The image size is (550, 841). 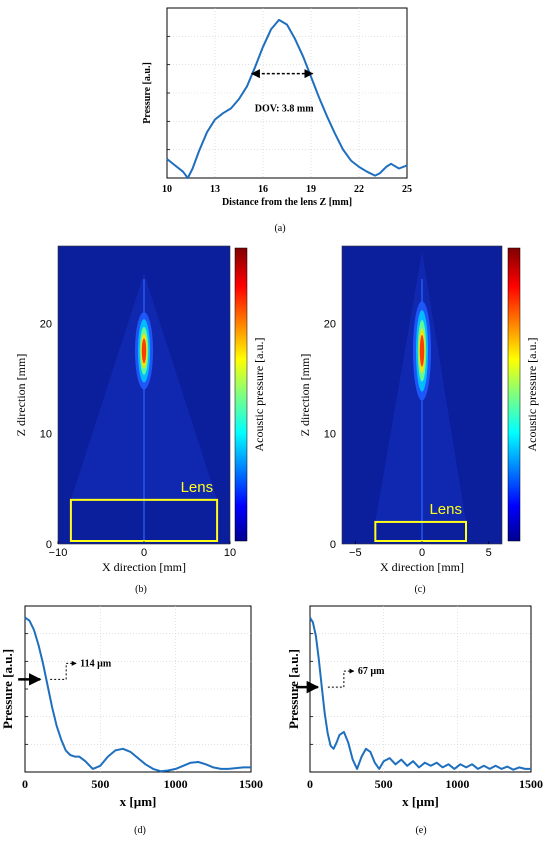 I want to click on x-tick-label: 19, so click(x=311, y=189).